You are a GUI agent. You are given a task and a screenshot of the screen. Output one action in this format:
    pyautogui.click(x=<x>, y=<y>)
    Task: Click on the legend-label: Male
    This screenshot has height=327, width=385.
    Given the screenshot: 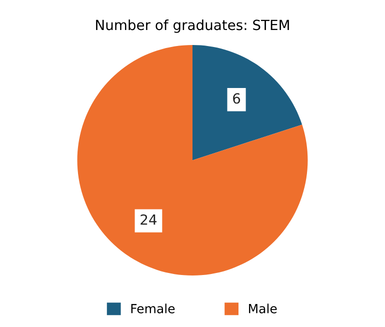 What is the action you would take?
    pyautogui.click(x=263, y=309)
    